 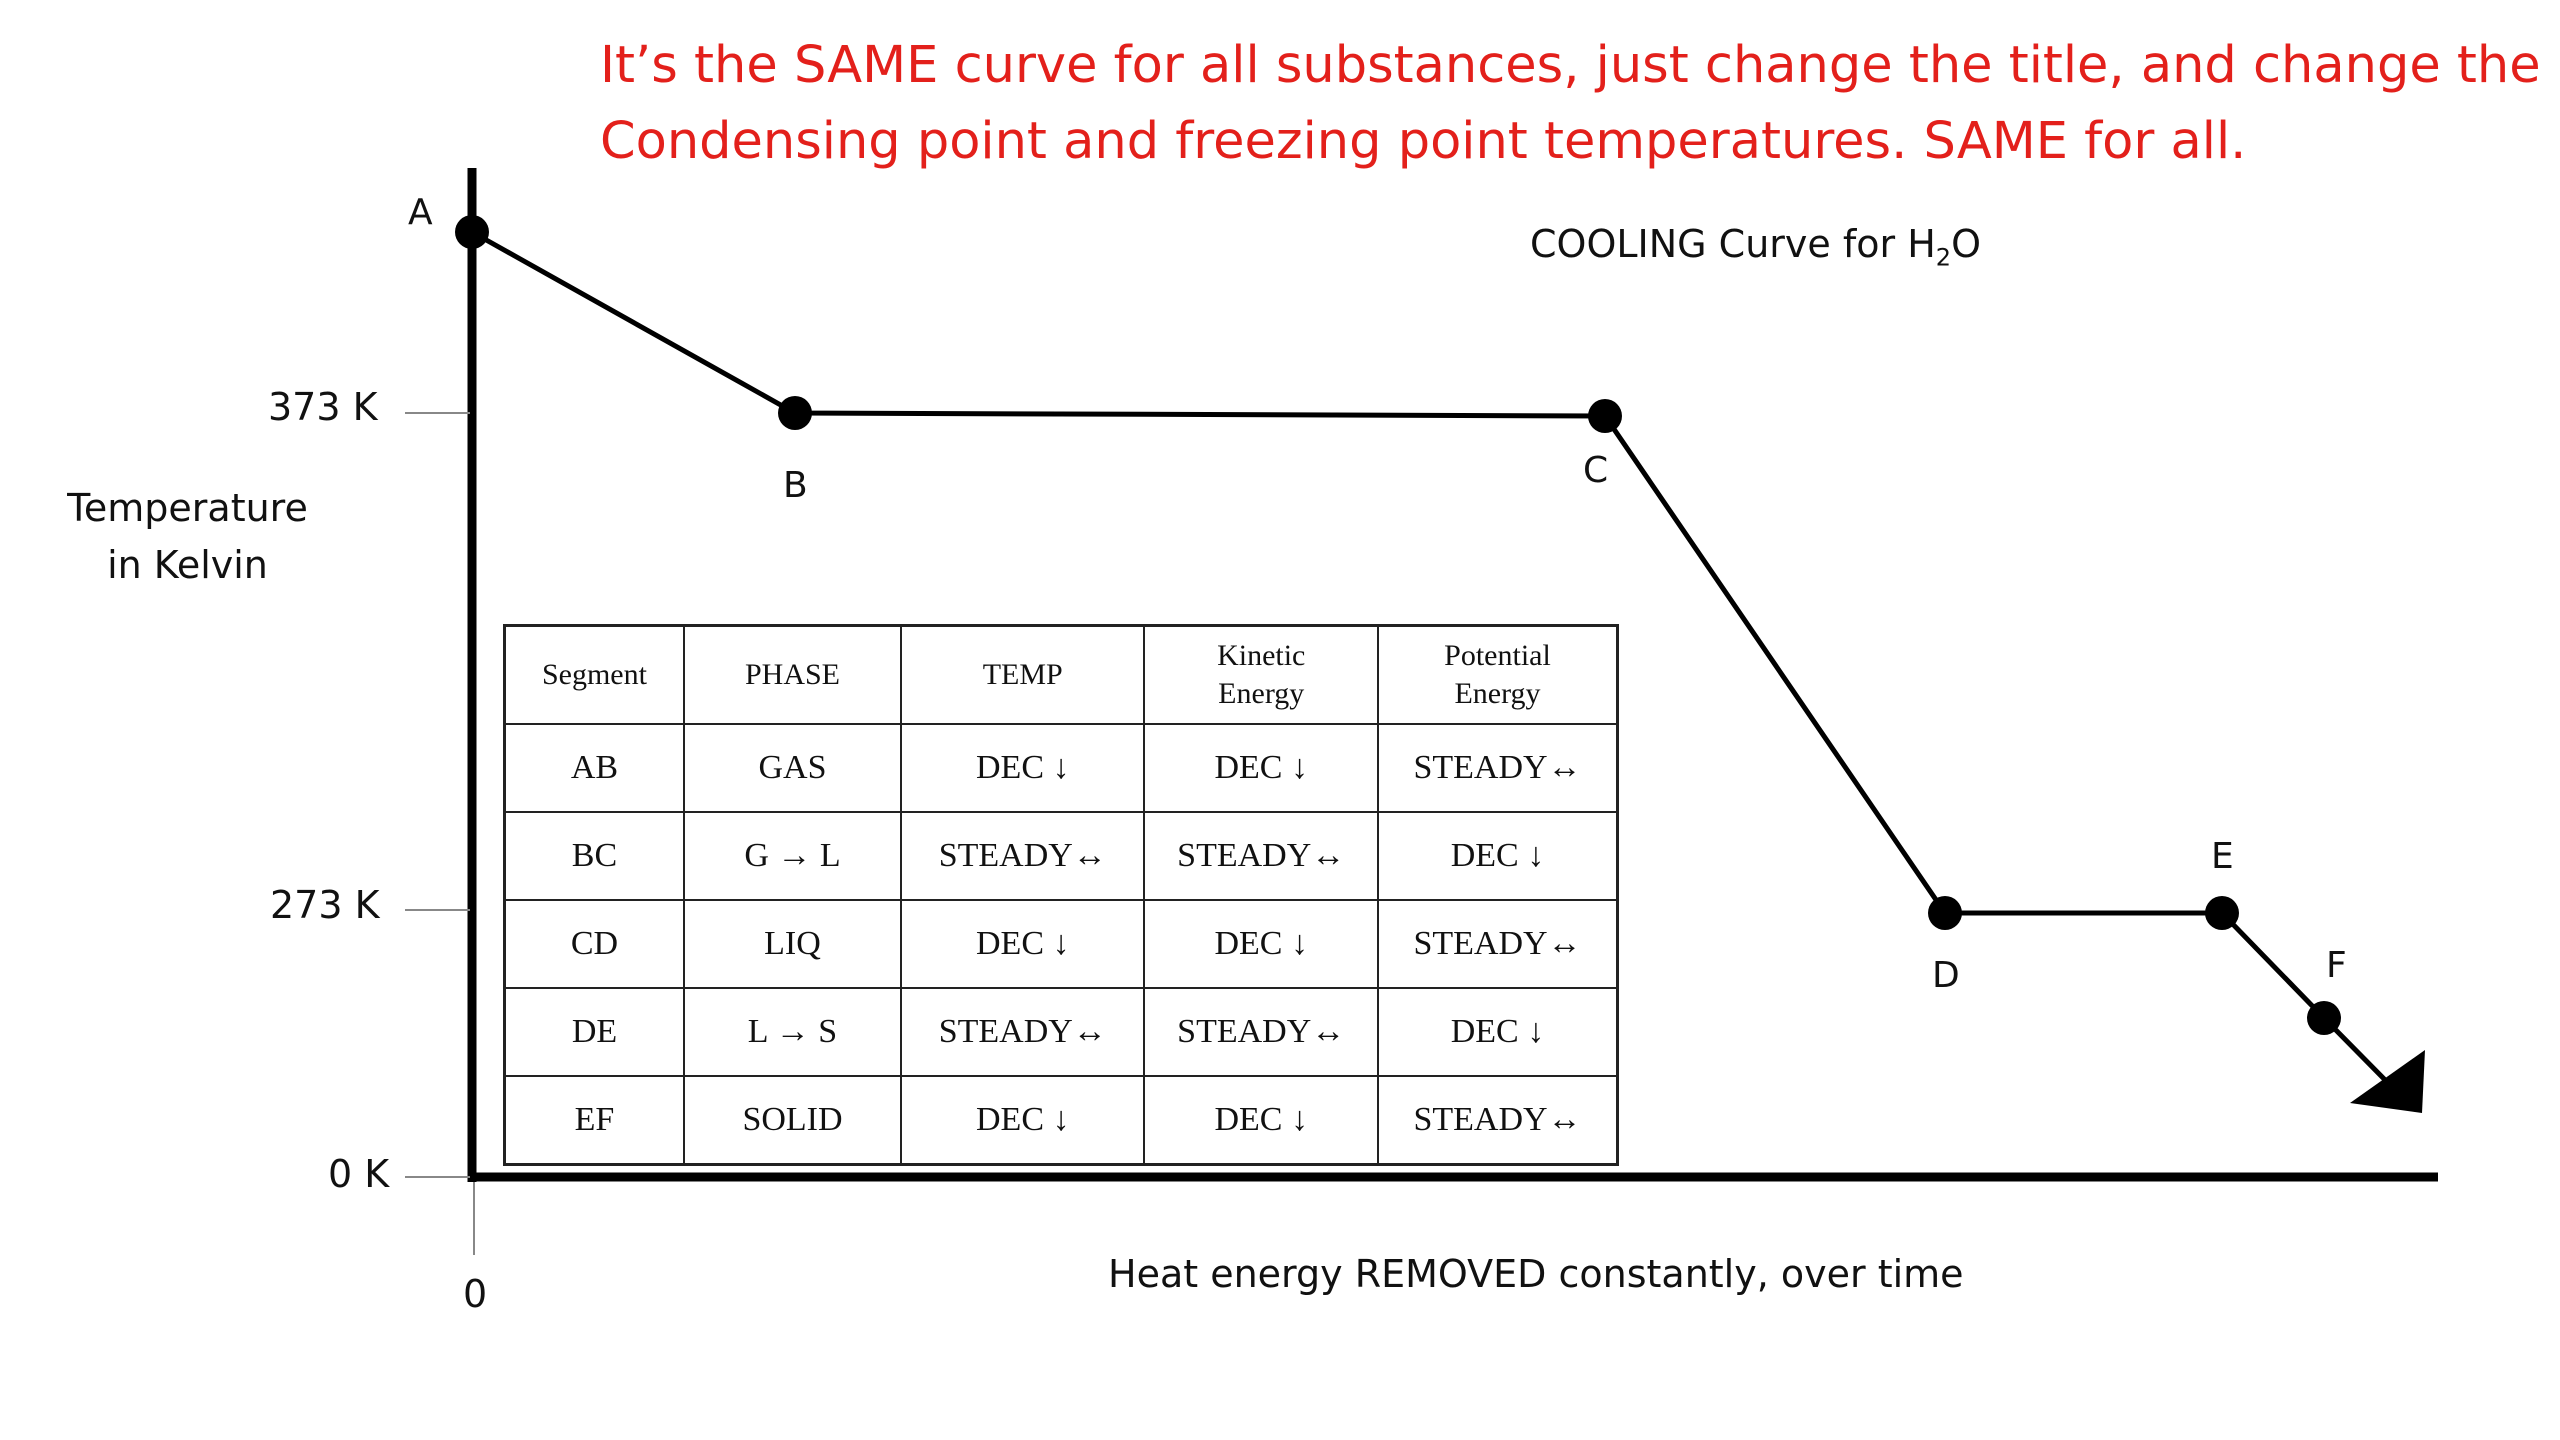 What do you see at coordinates (2324, 1018) in the screenshot?
I see `point-f-marker` at bounding box center [2324, 1018].